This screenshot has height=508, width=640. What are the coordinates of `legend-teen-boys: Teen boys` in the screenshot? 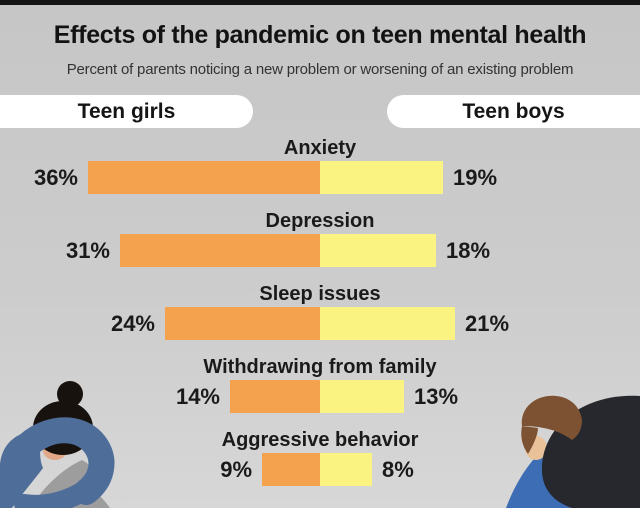 It's located at (513, 111).